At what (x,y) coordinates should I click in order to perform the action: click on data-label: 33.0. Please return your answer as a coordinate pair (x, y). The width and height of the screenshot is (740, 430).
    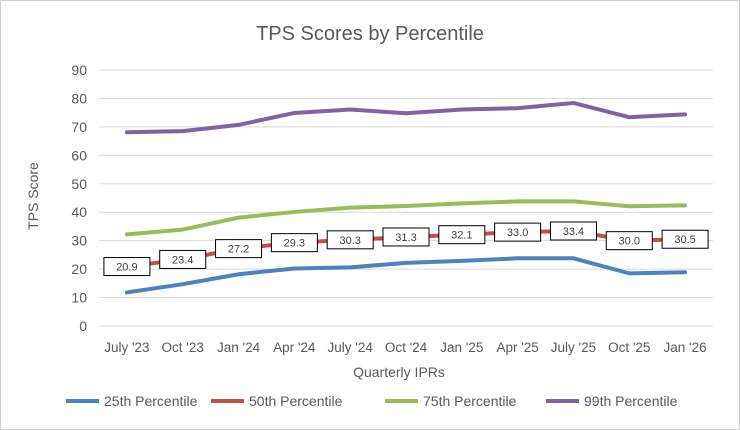
    Looking at the image, I should click on (517, 233).